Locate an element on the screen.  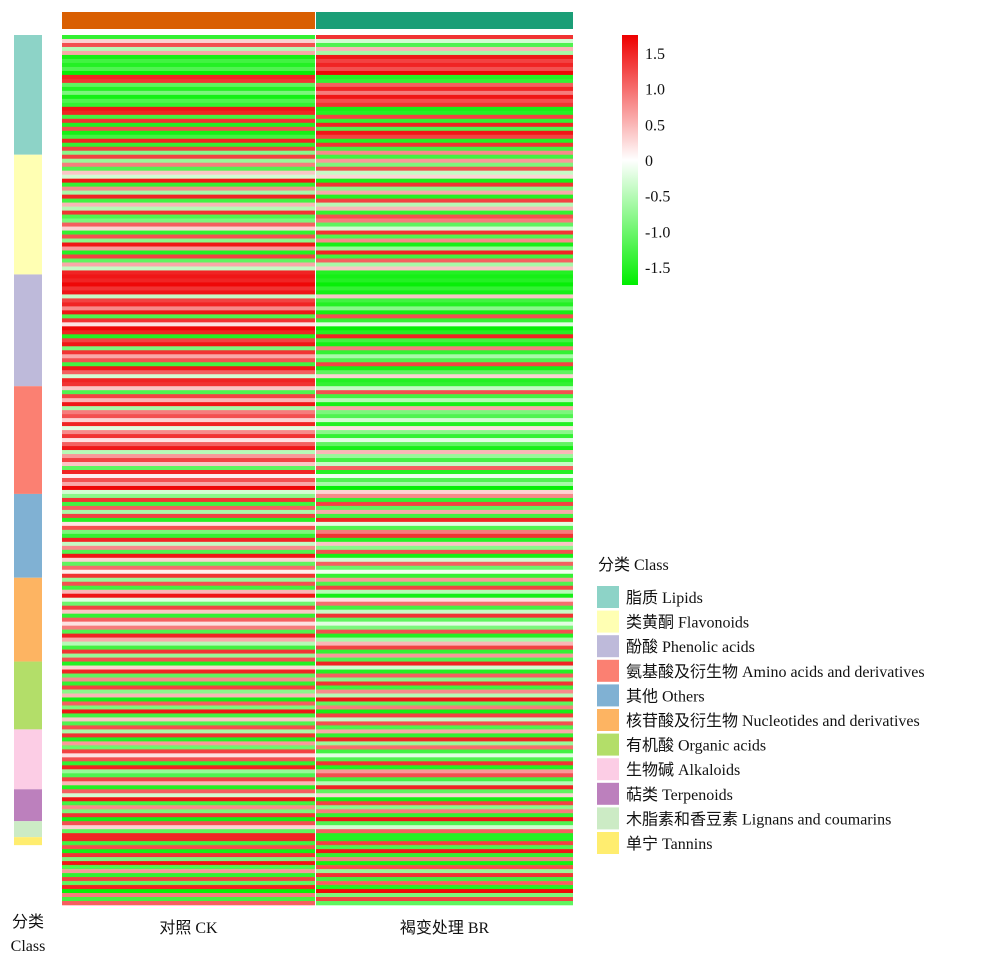
column-label-2: 褐变处理 BR is located at coordinates (445, 928).